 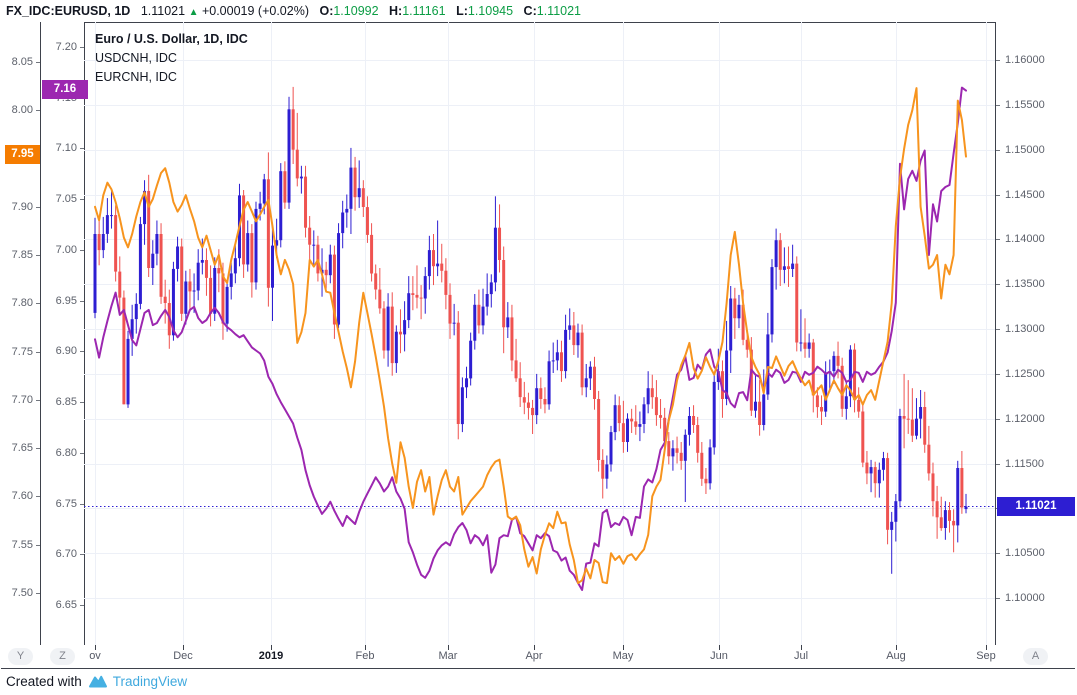 I want to click on last-price: 1.11021, so click(x=163, y=11).